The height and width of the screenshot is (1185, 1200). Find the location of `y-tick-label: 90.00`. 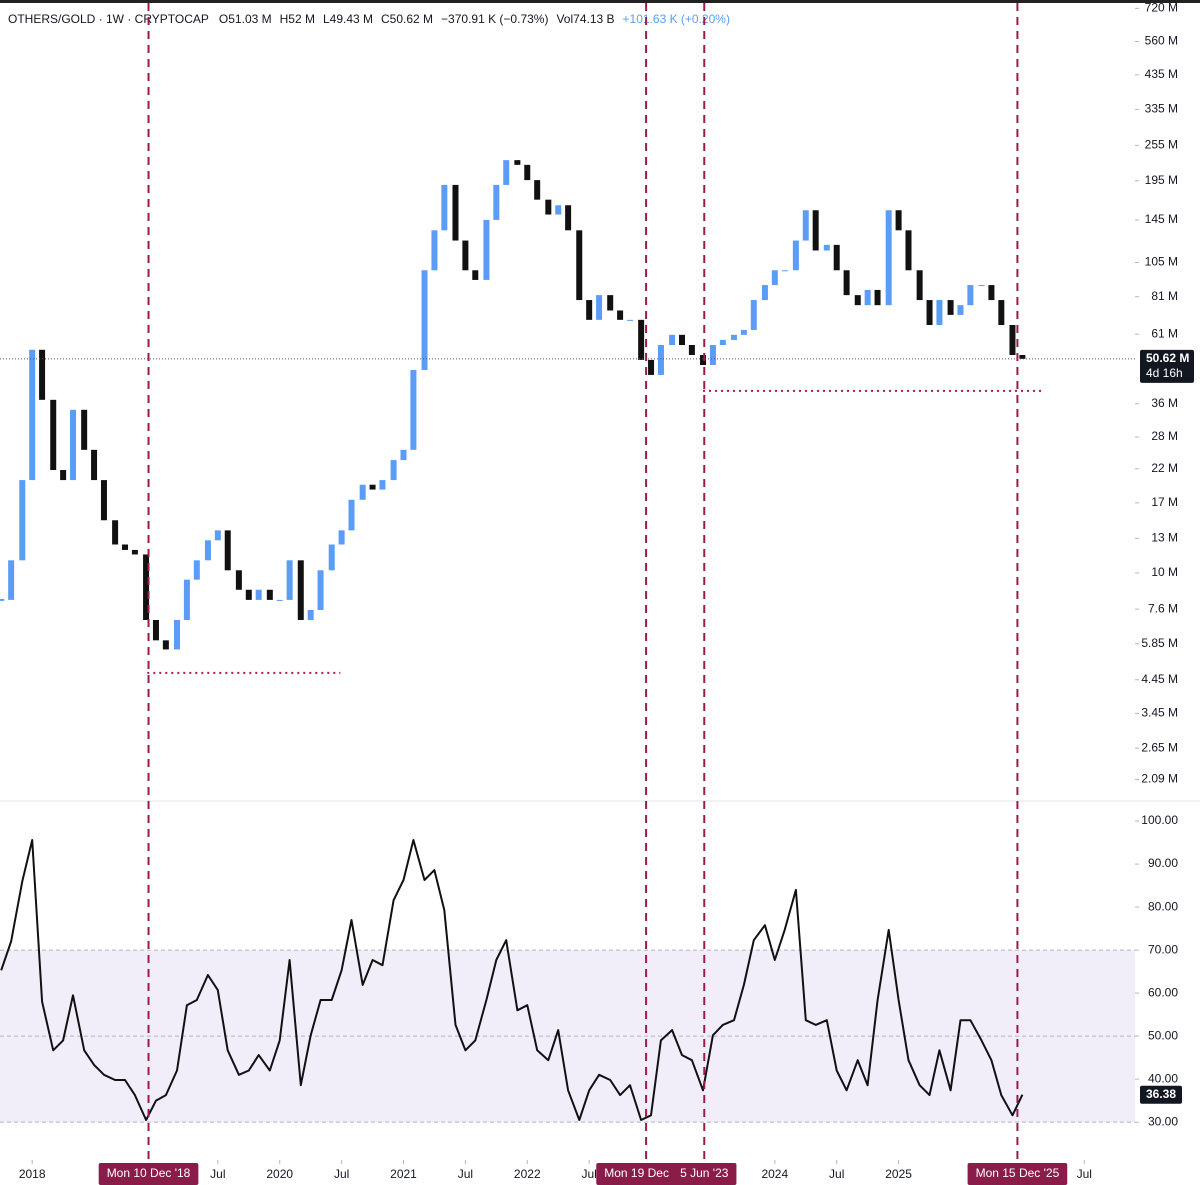

y-tick-label: 90.00 is located at coordinates (1163, 863).